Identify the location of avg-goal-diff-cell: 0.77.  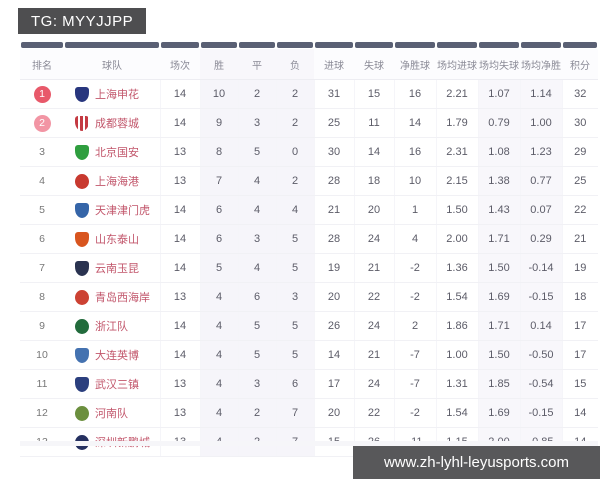
(540, 181).